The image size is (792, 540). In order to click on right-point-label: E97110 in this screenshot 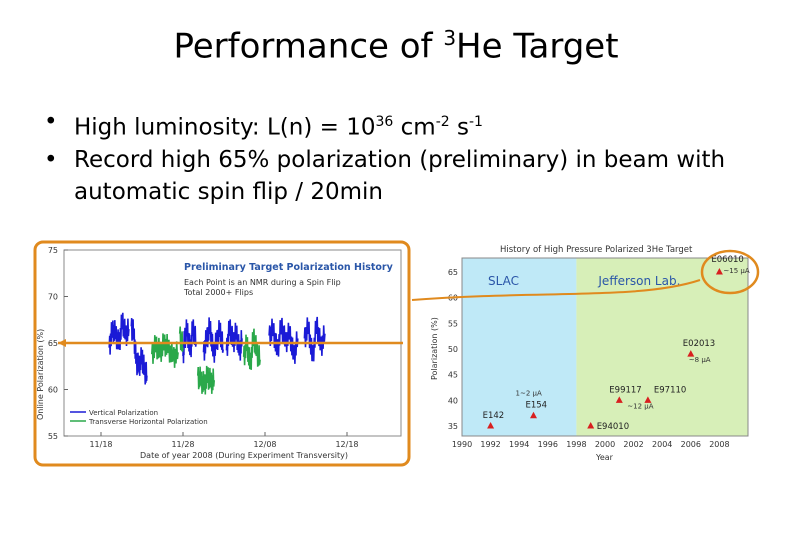, I will do `click(670, 390)`.